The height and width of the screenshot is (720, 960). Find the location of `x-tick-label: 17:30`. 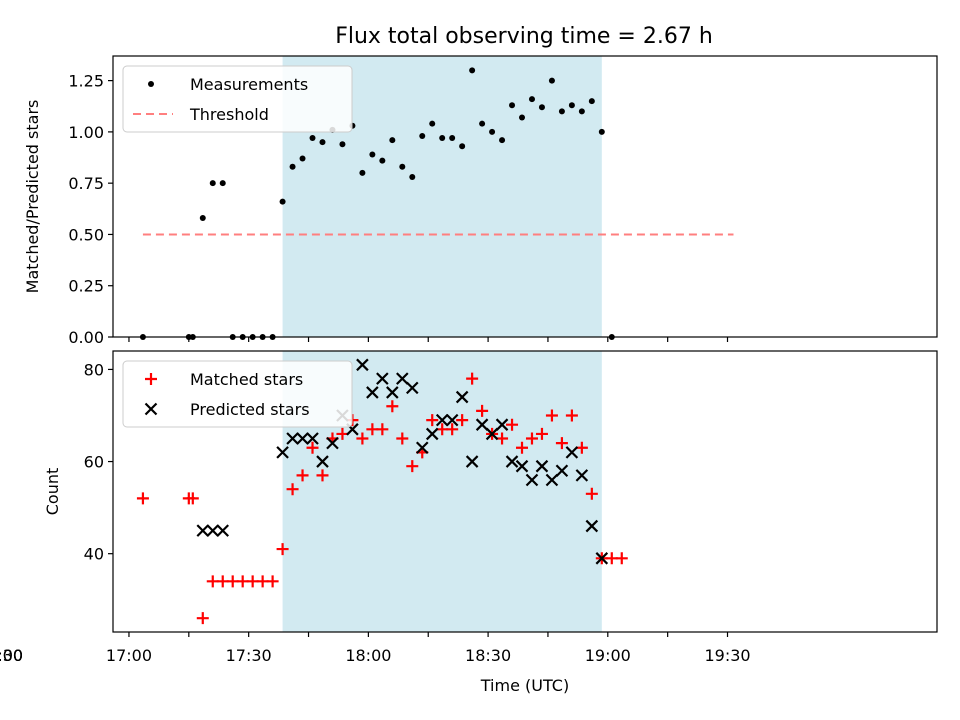

x-tick-label: 17:30 is located at coordinates (249, 655).